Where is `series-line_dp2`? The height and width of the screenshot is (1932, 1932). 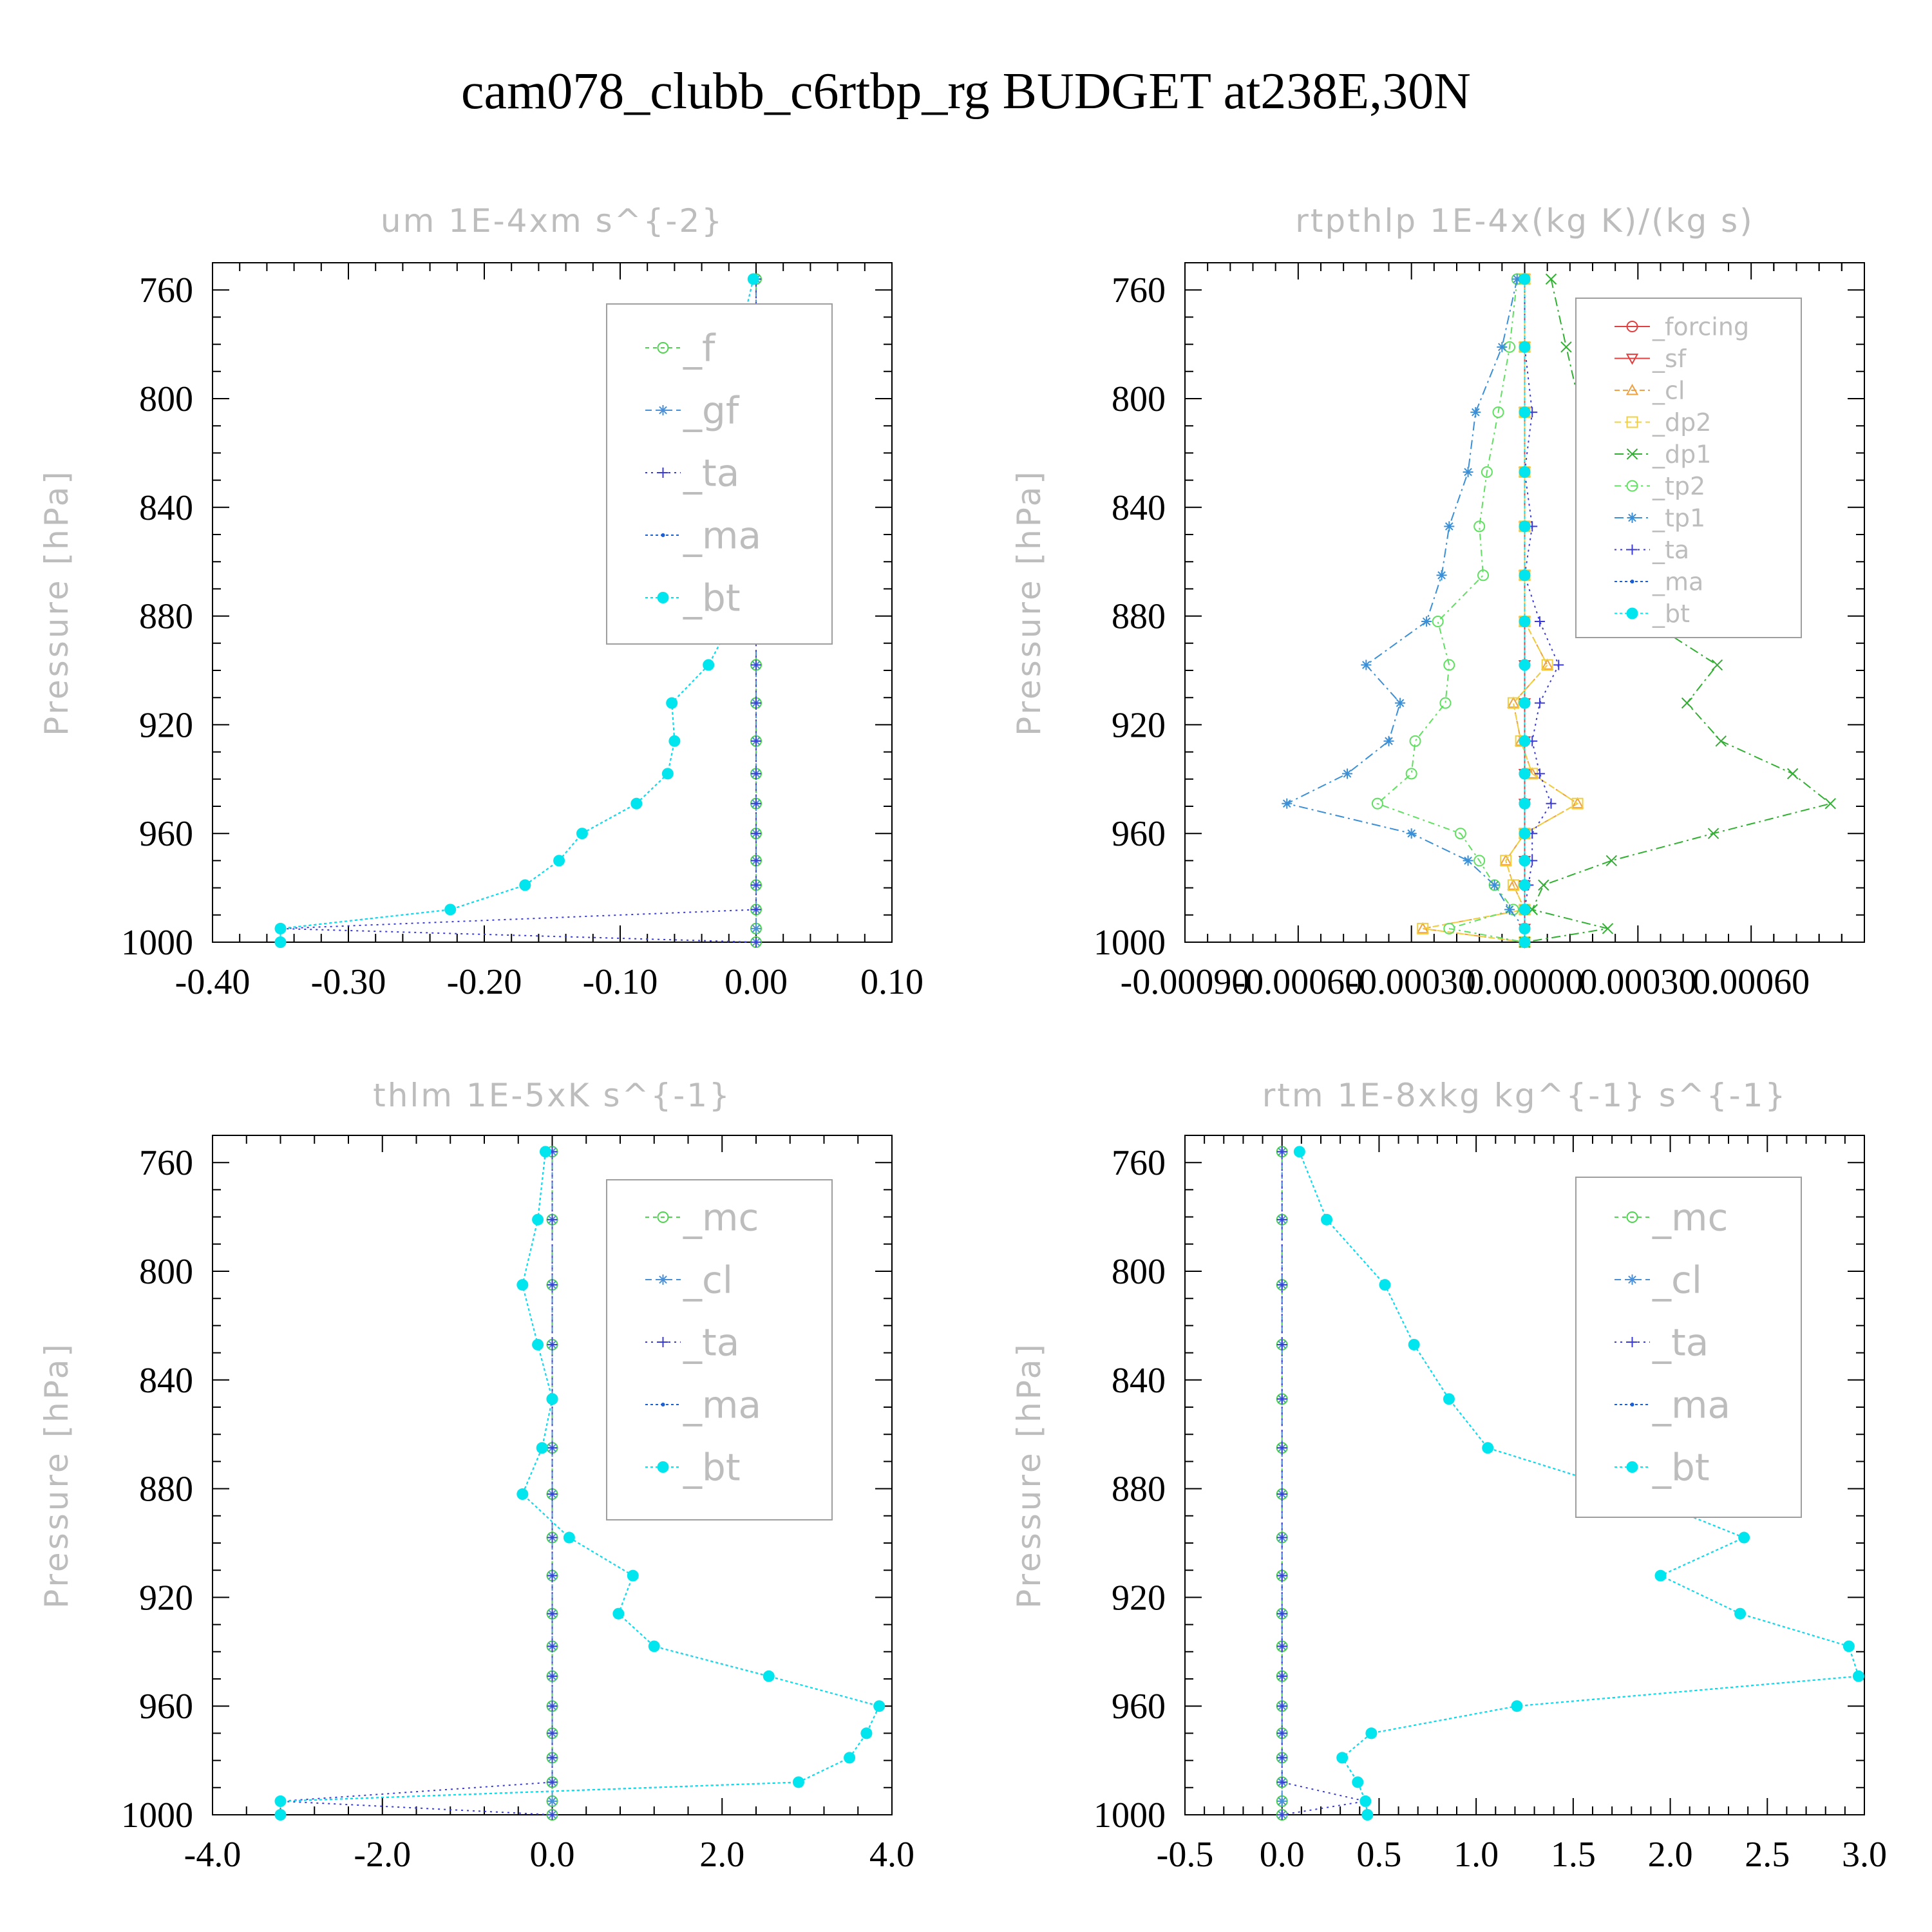
series-line_dp2 is located at coordinates (1501, 611).